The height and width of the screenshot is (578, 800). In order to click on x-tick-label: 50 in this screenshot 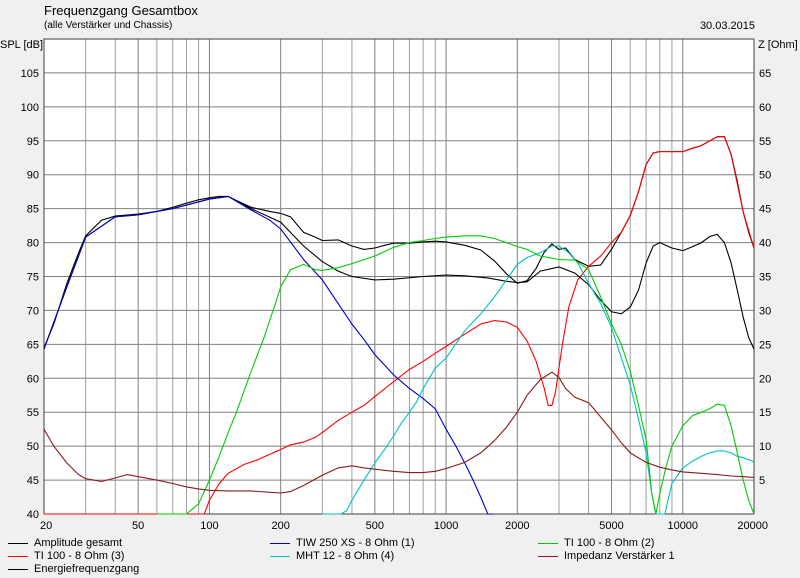, I will do `click(138, 526)`.